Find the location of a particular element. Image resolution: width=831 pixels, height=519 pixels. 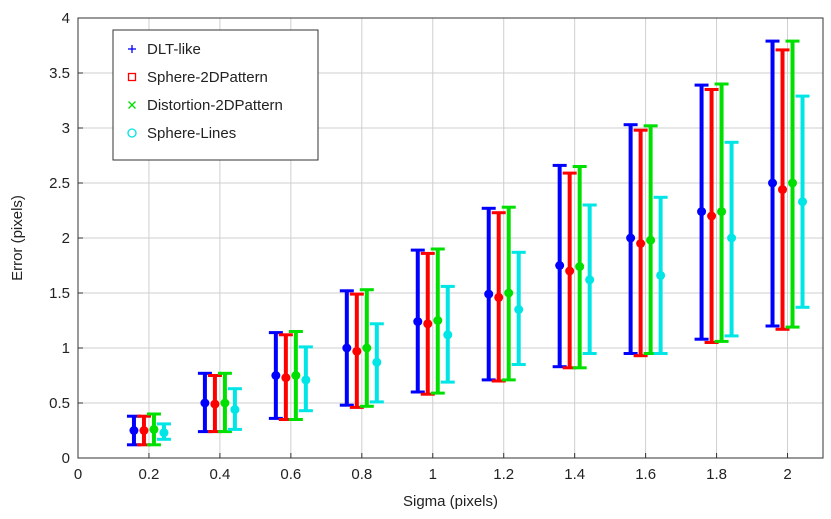

legend-label: Sphere-2DPattern is located at coordinates (207, 77).